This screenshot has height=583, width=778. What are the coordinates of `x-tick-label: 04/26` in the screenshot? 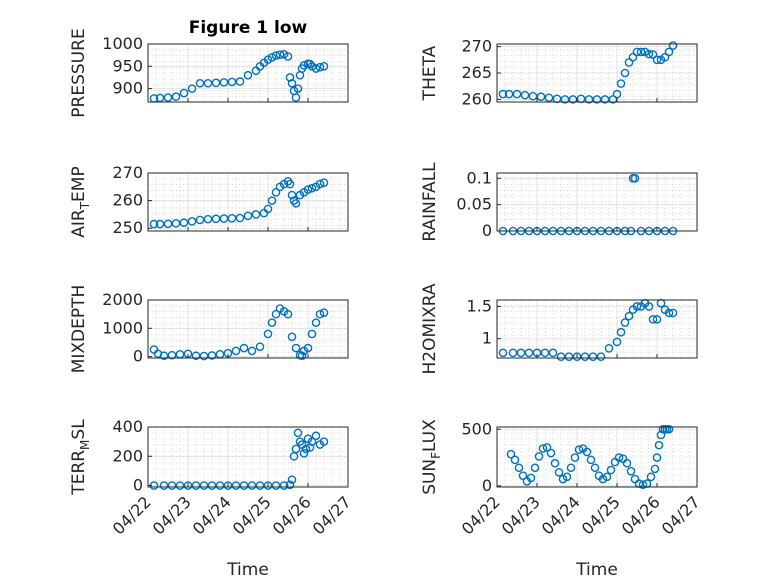 It's located at (641, 515).